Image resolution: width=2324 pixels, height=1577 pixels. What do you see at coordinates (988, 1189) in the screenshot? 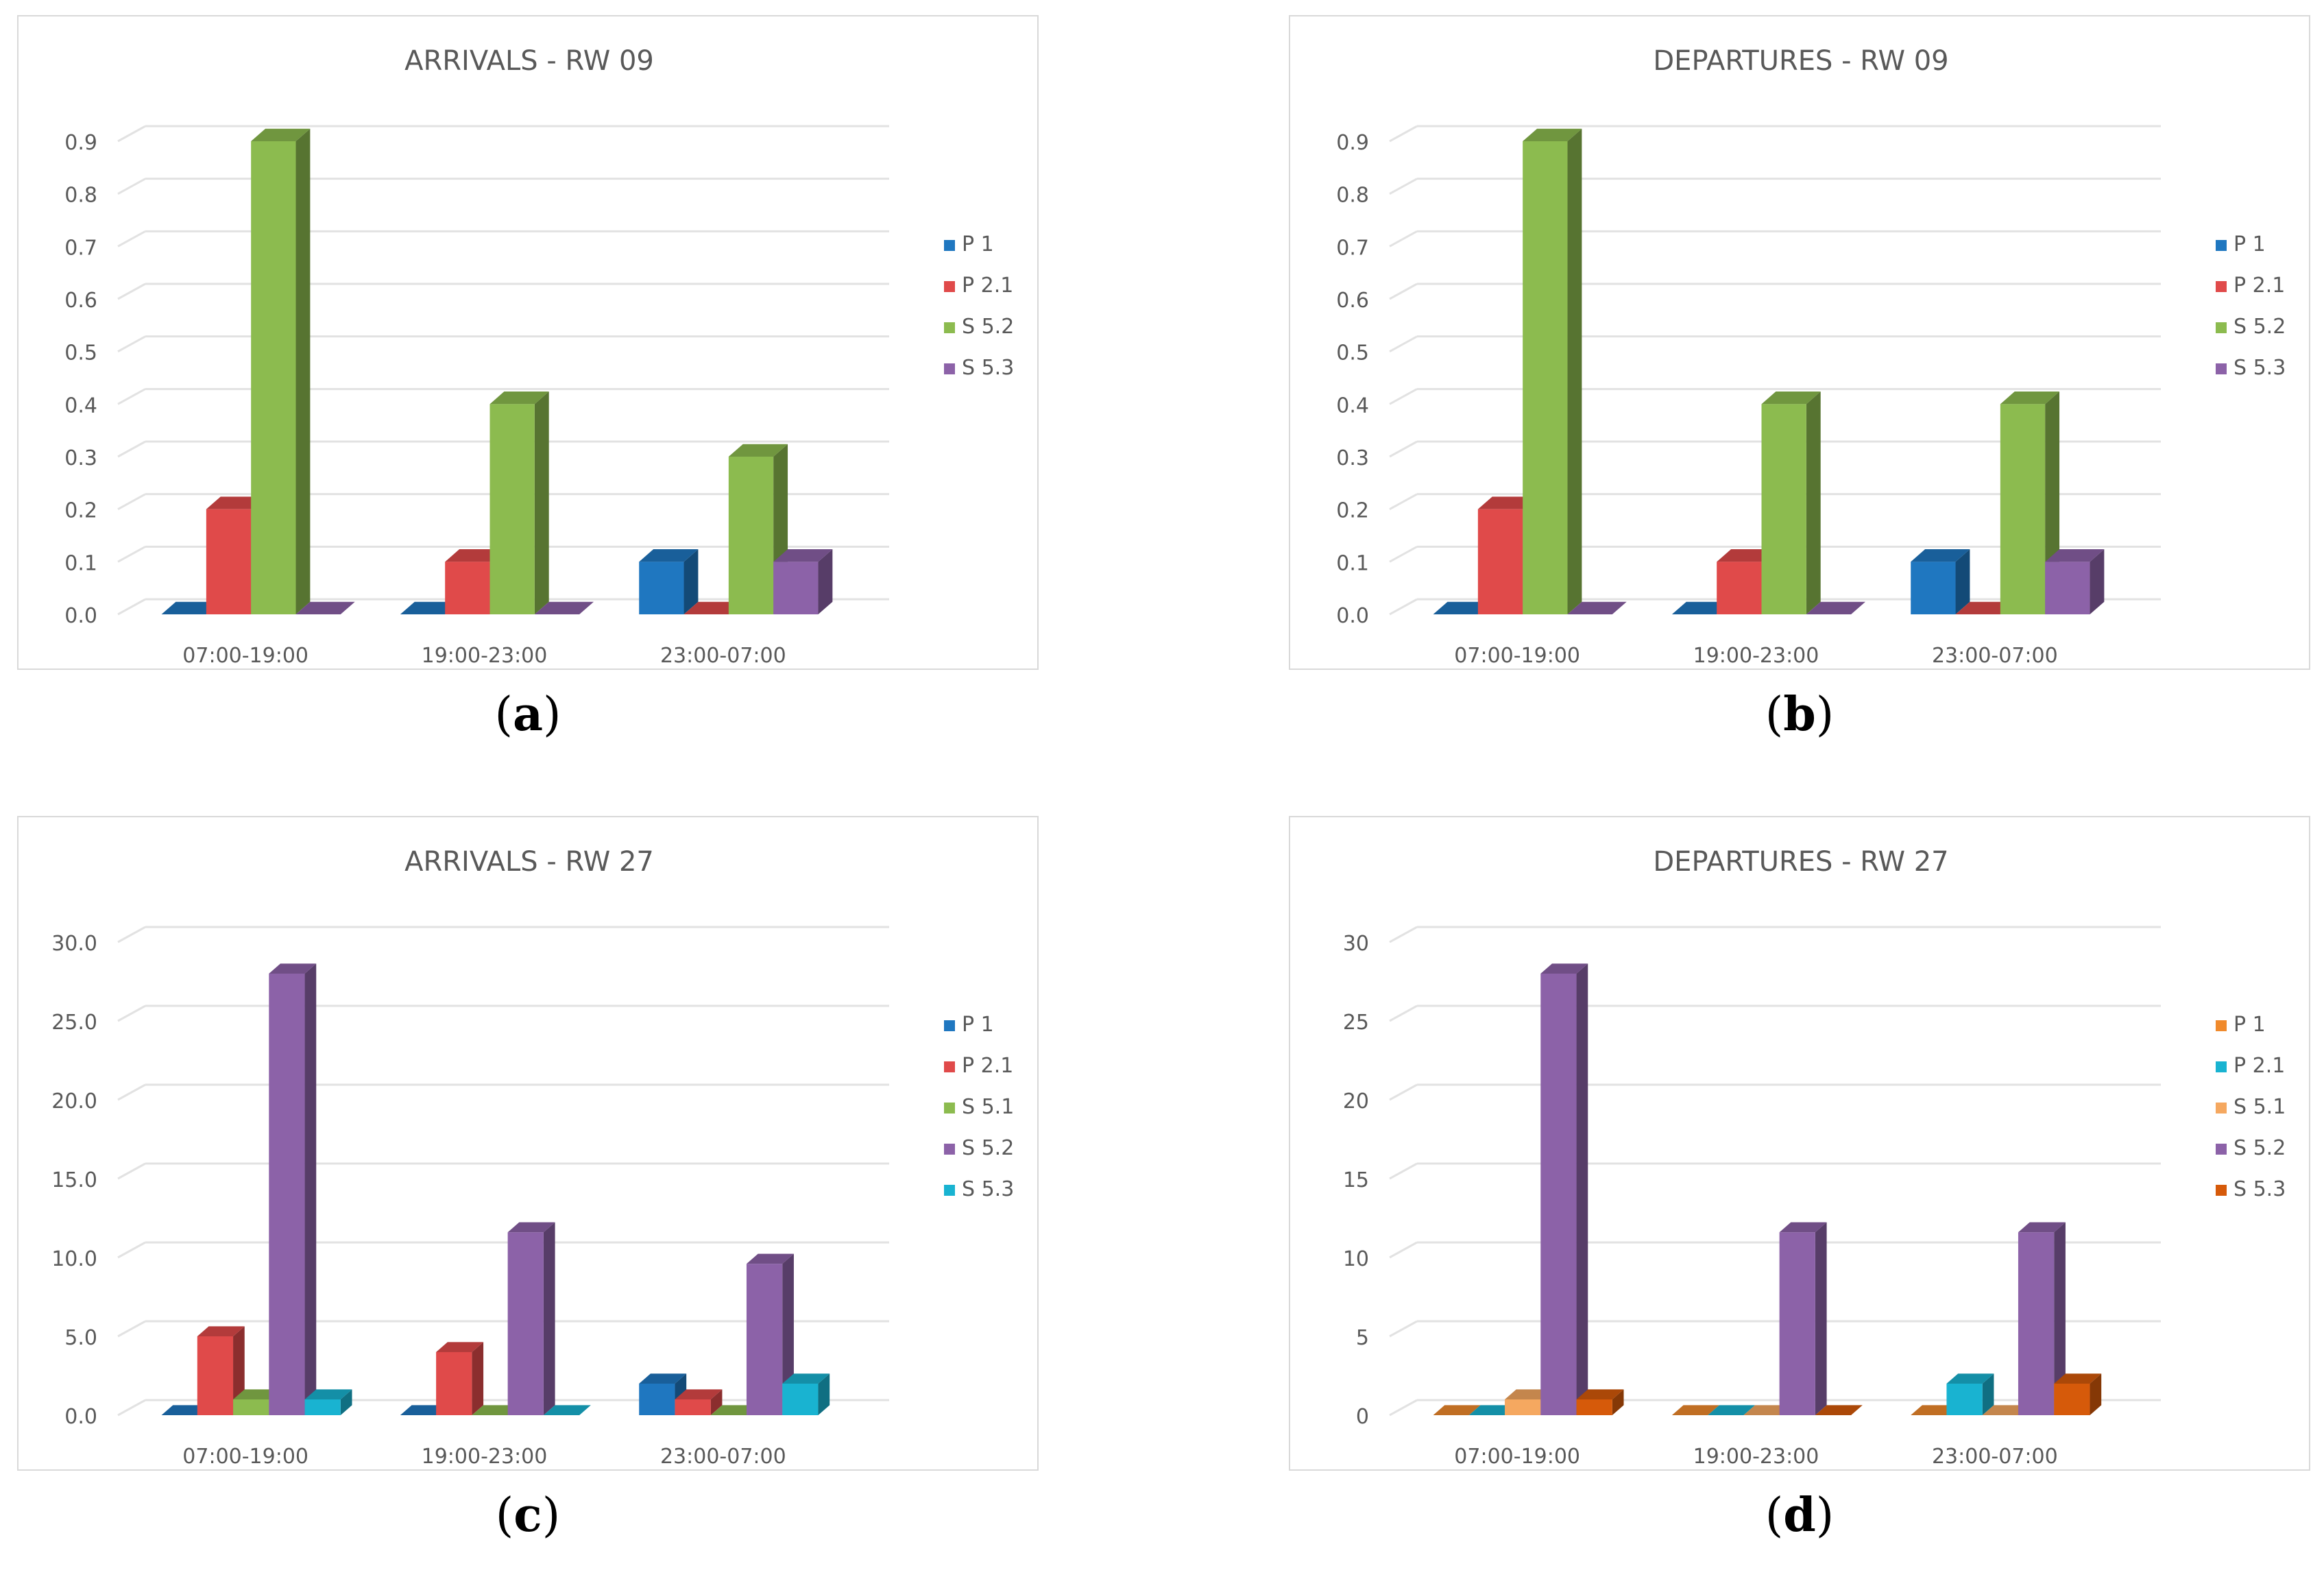
I see `legend-label: S 5.3` at bounding box center [988, 1189].